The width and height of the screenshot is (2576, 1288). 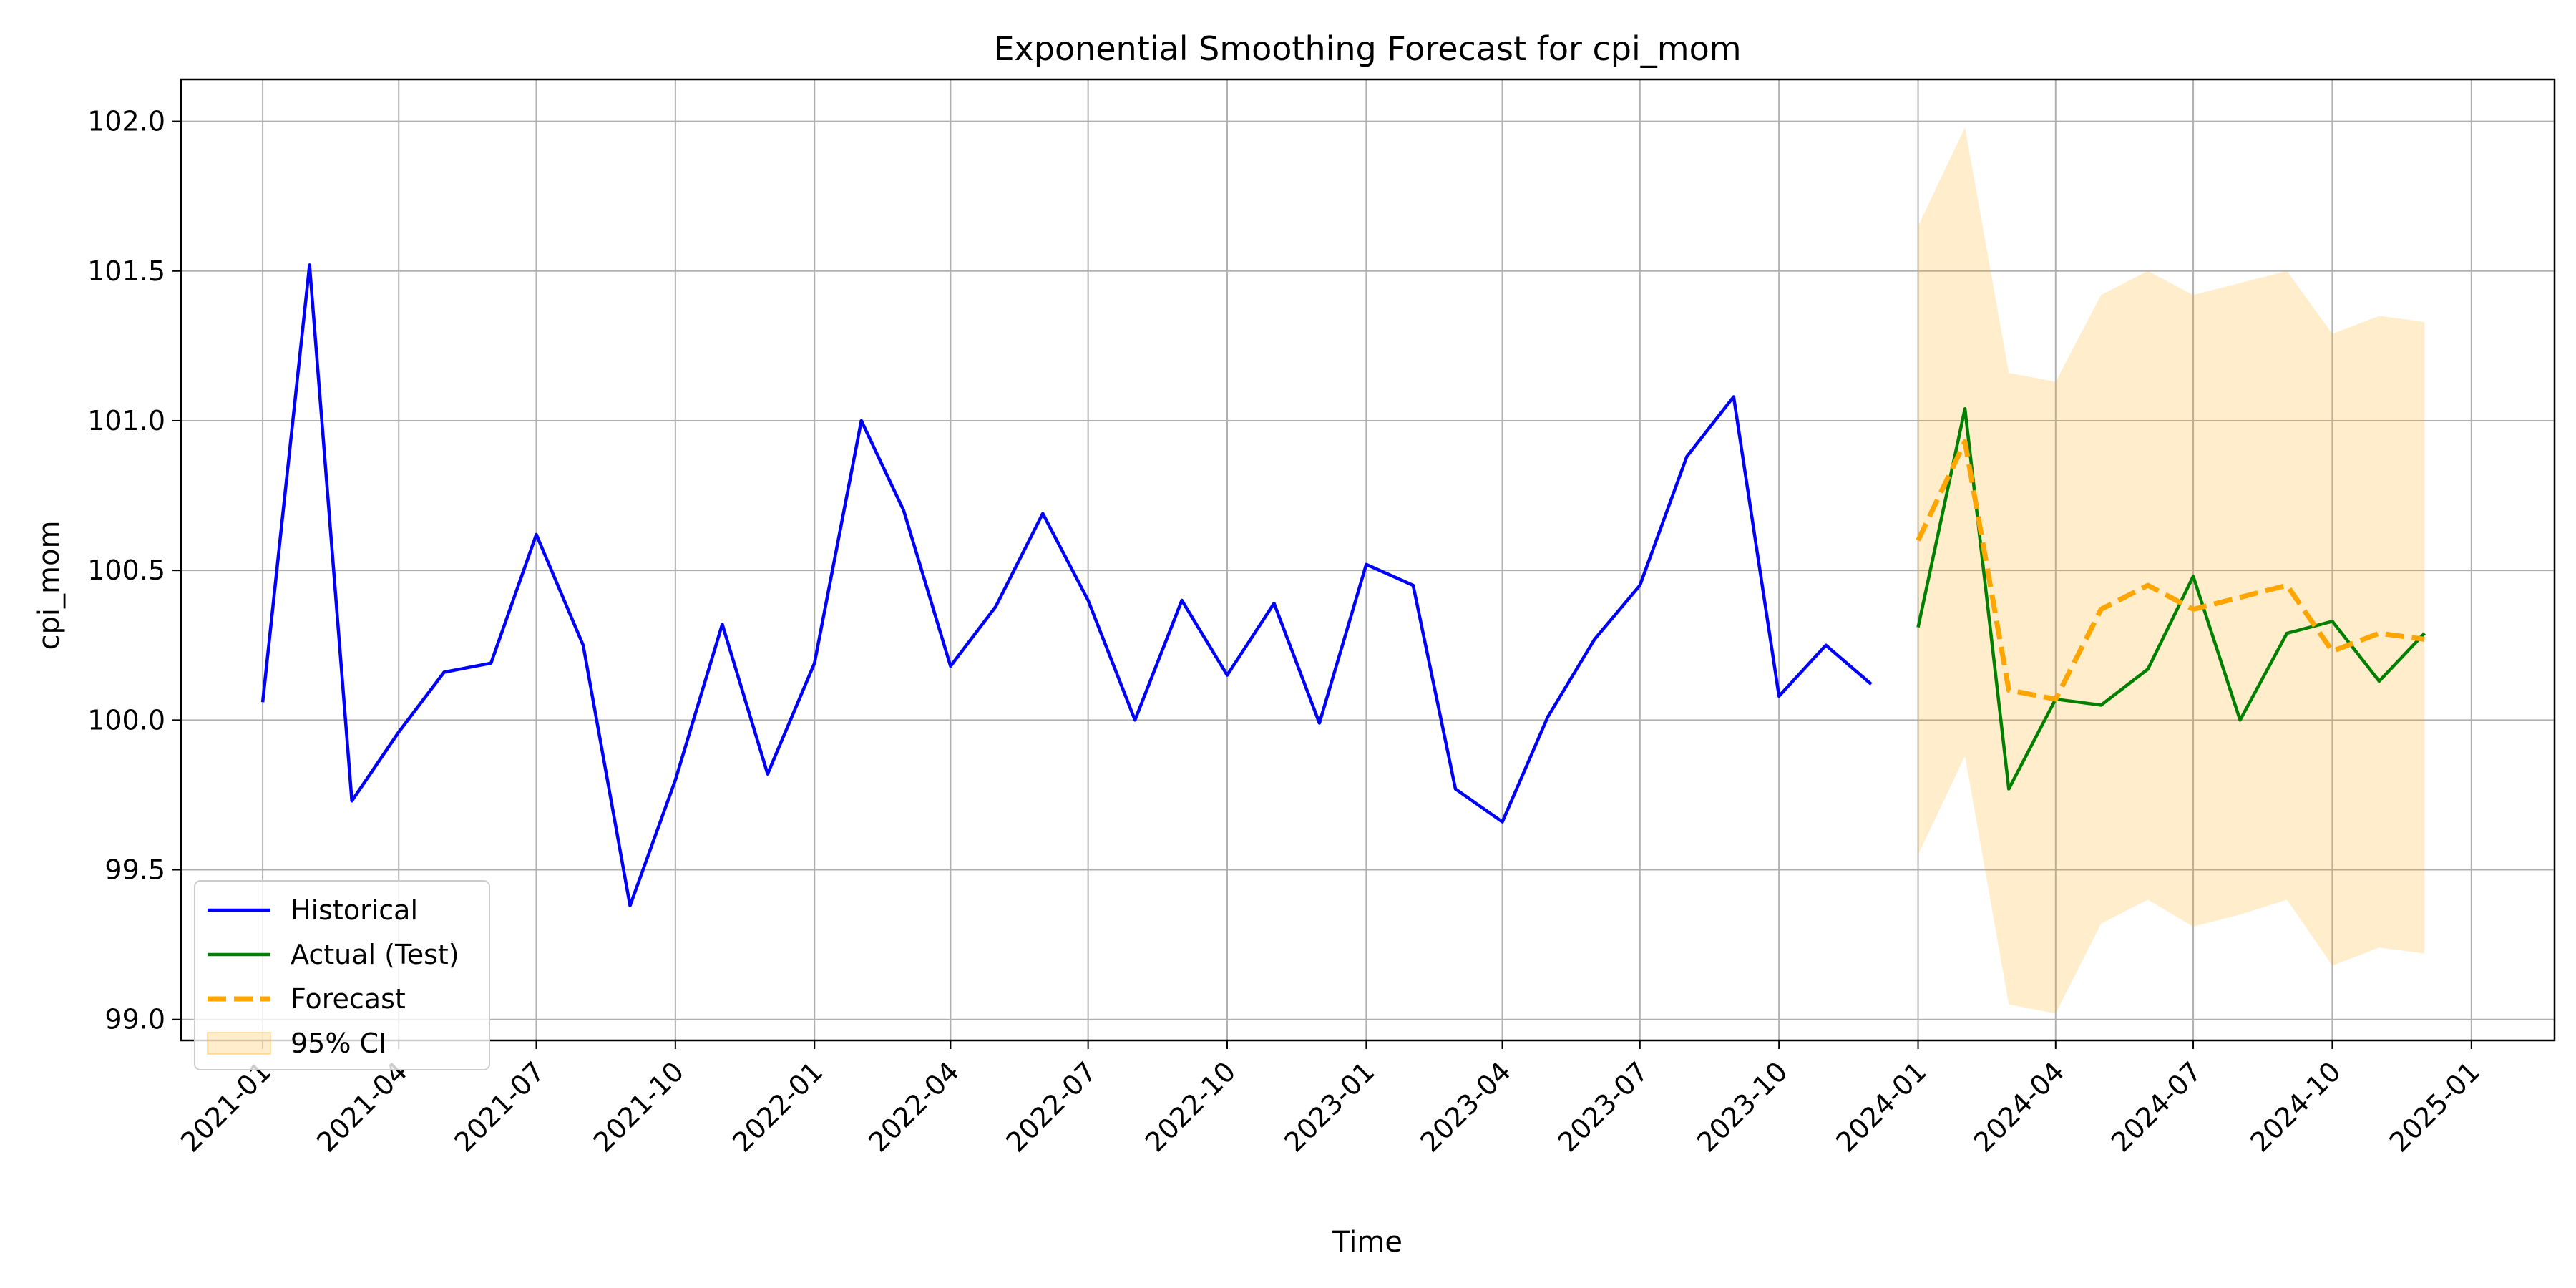 I want to click on legend-box, so click(x=342, y=975).